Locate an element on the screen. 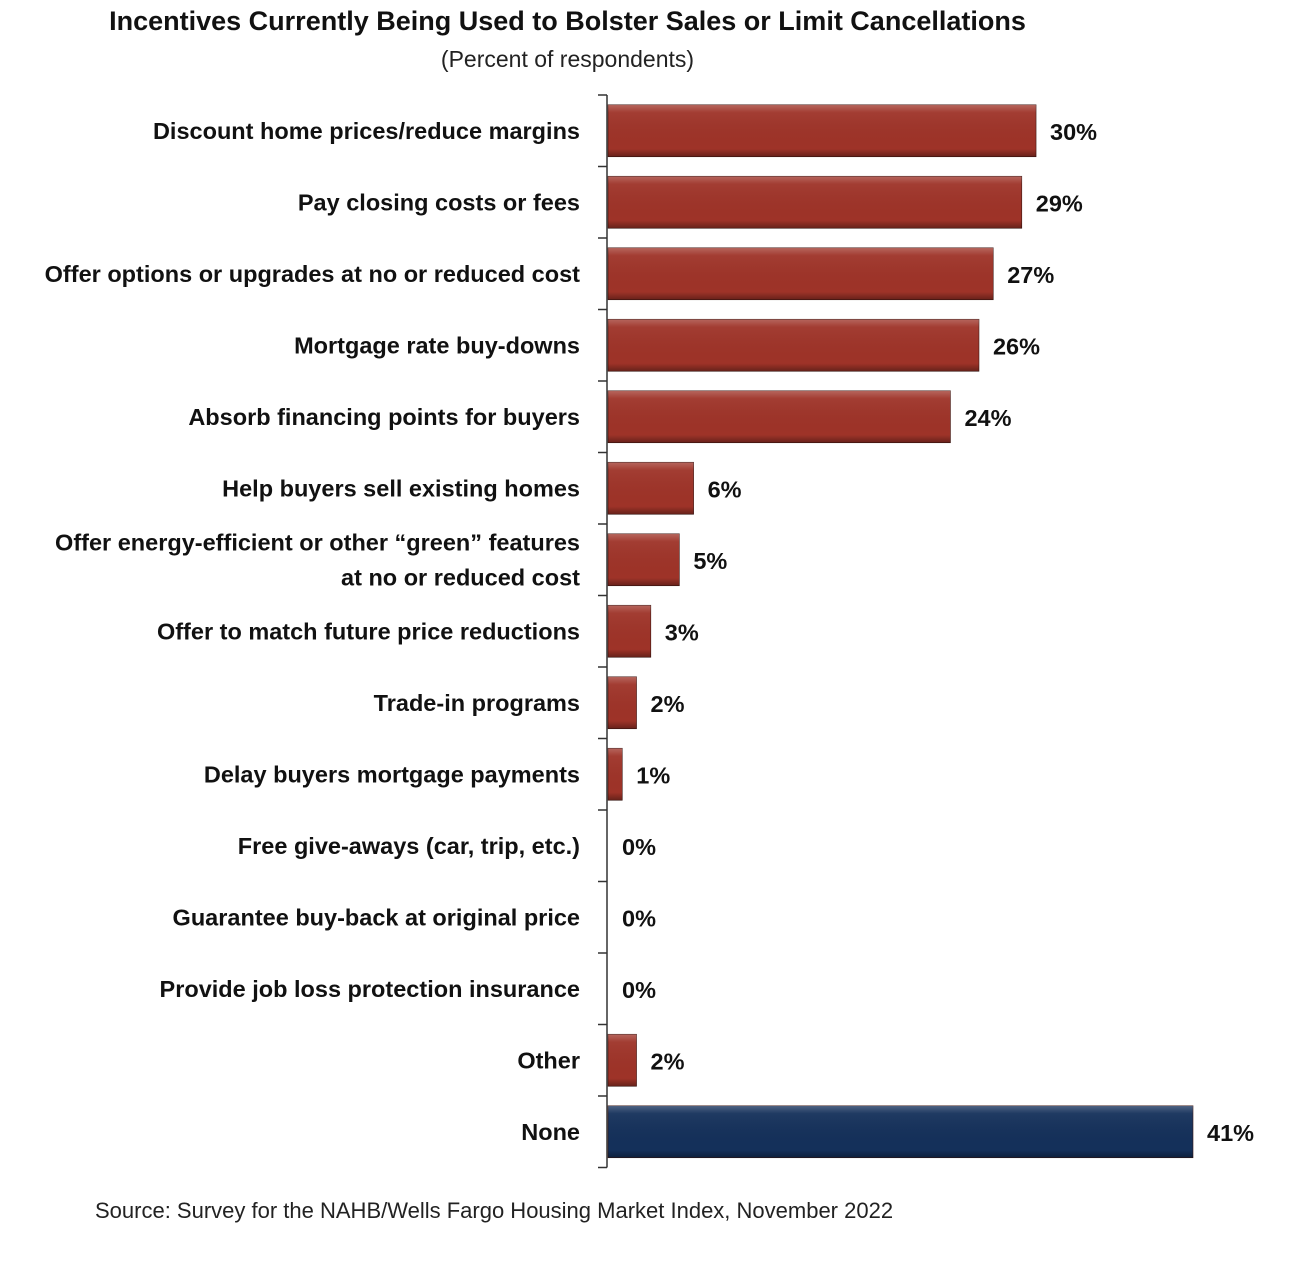  value-label: 26% is located at coordinates (1016, 346).